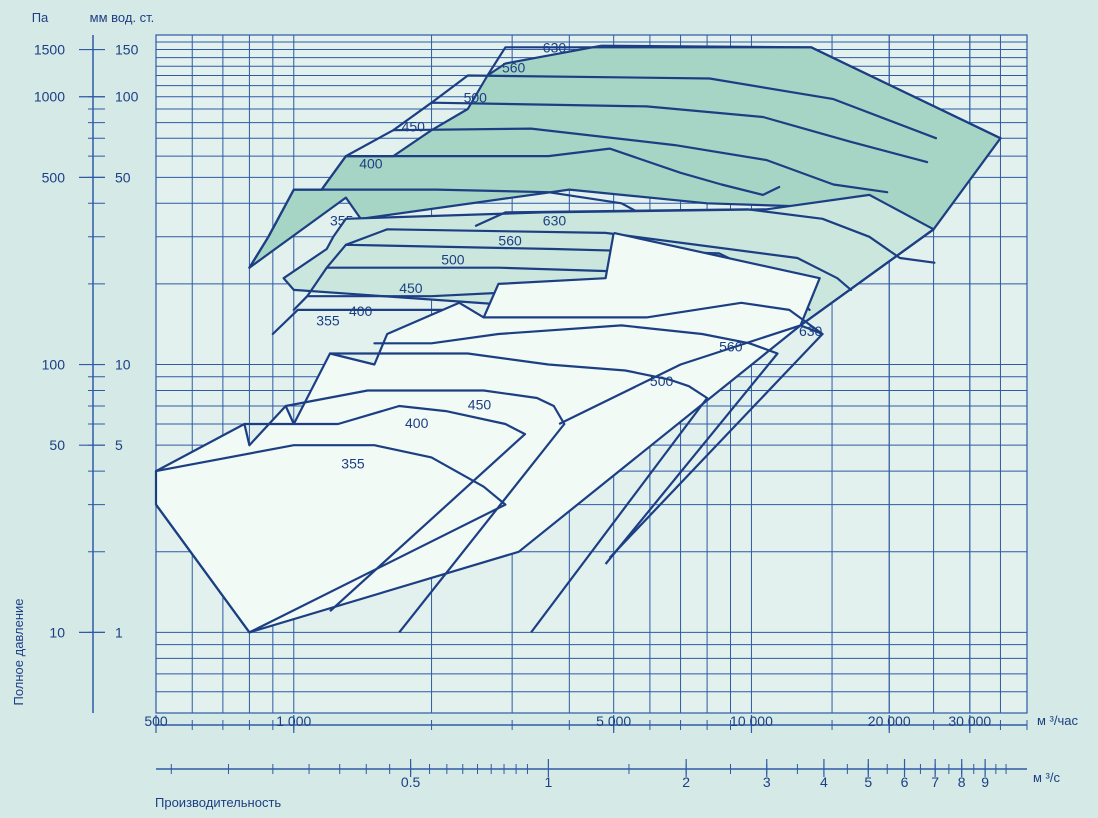  Describe the element at coordinates (127, 50) in the screenshot. I see `y-tick-label-mm: 150` at that location.